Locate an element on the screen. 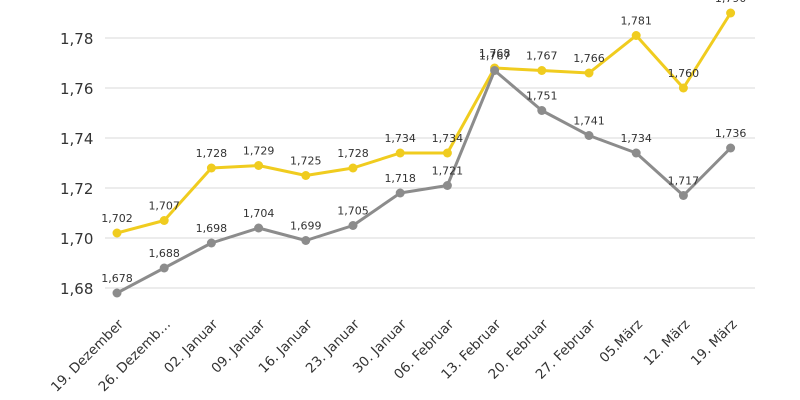 The width and height of the screenshot is (800, 400). data-label: 1,741 is located at coordinates (589, 121).